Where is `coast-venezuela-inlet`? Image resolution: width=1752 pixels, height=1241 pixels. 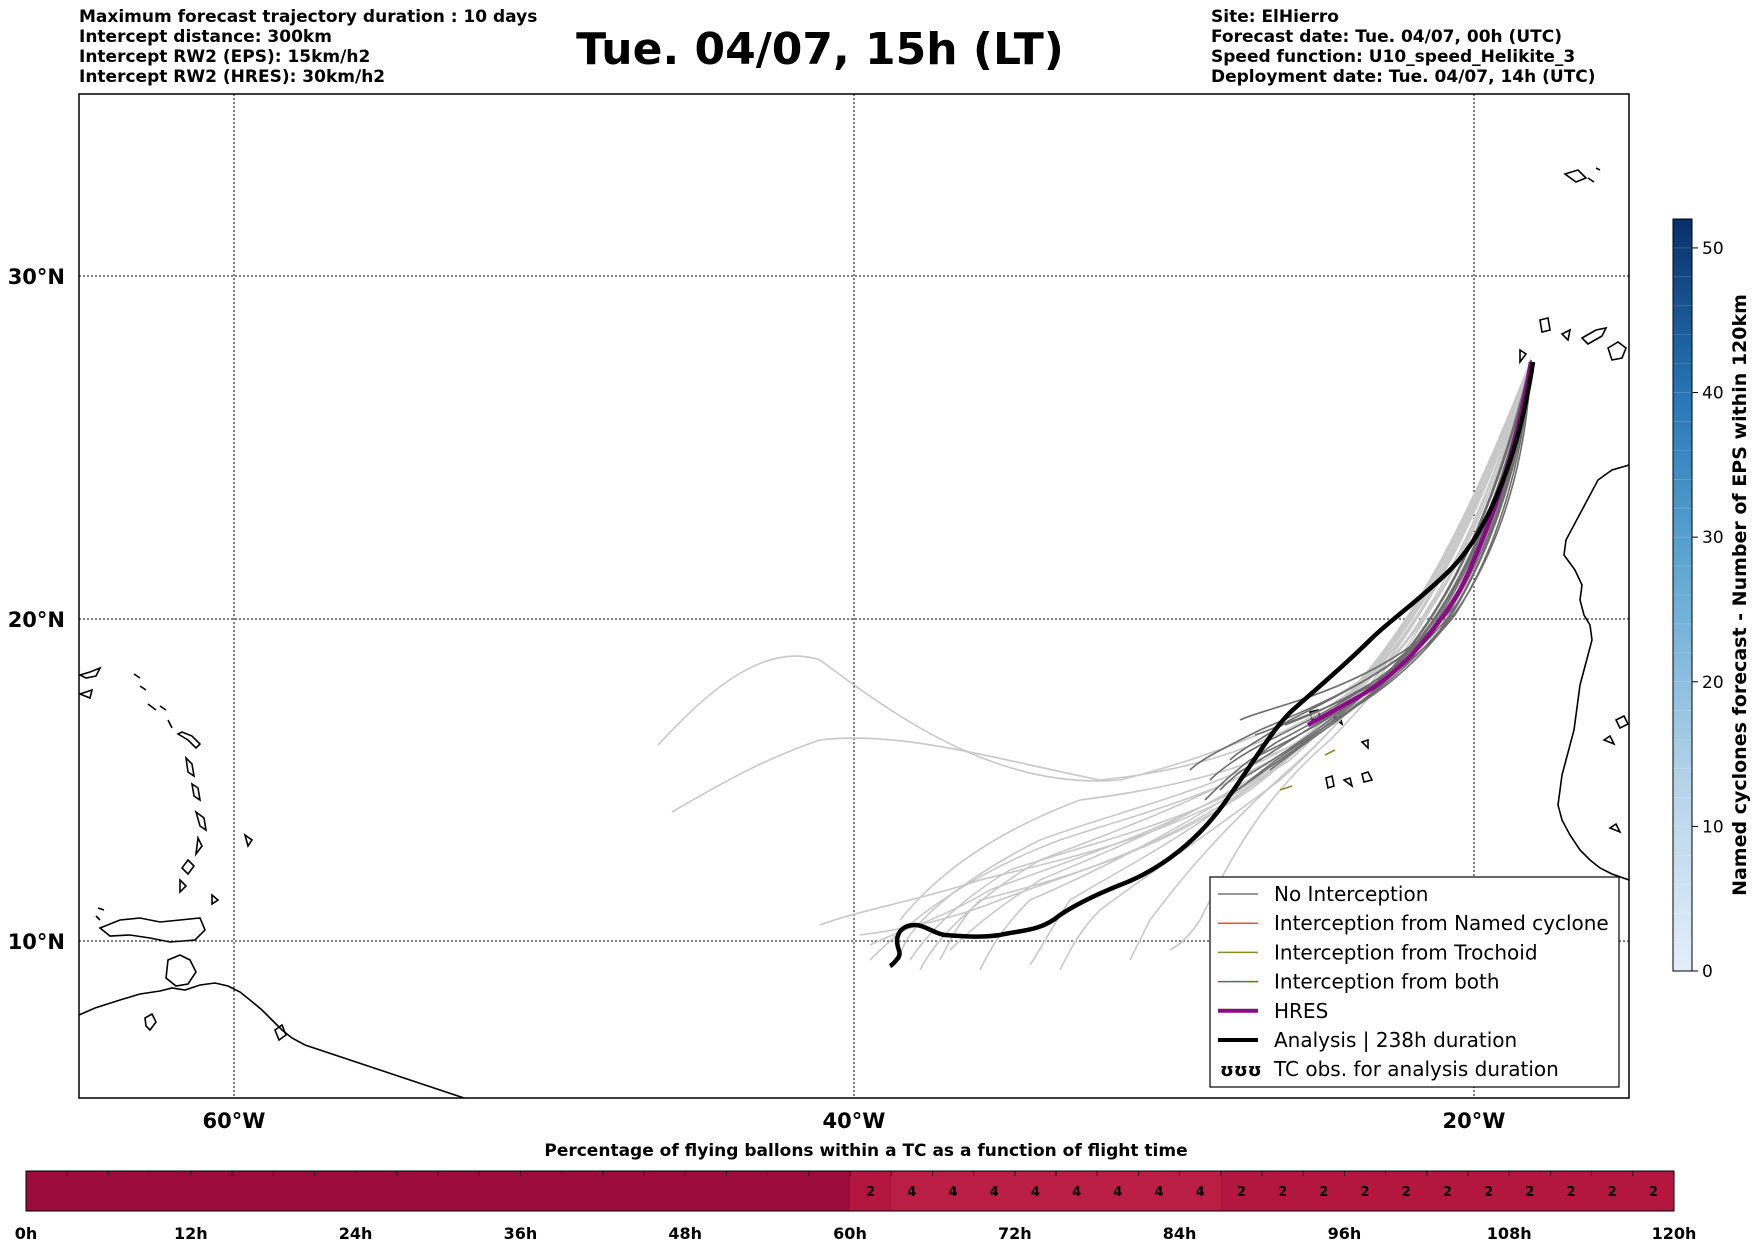 coast-venezuela-inlet is located at coordinates (152, 930).